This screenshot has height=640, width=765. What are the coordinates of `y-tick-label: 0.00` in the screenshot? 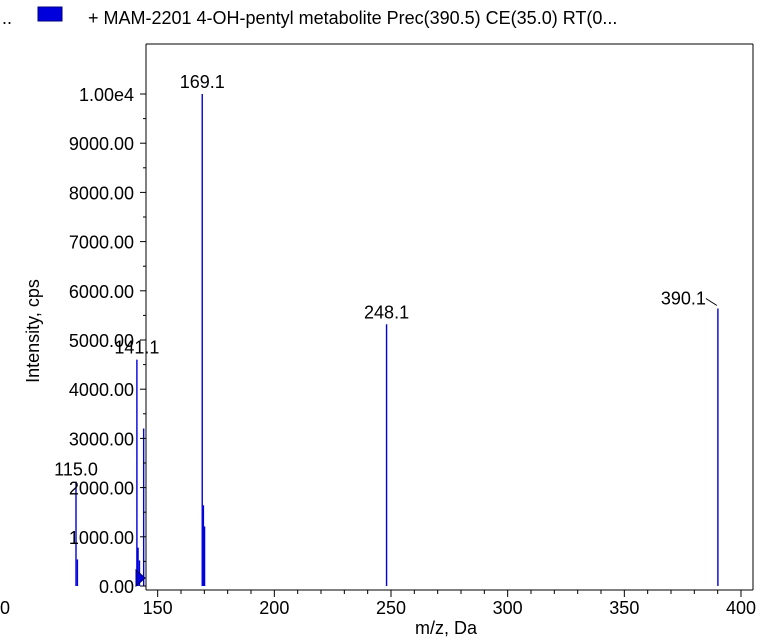 It's located at (116, 587).